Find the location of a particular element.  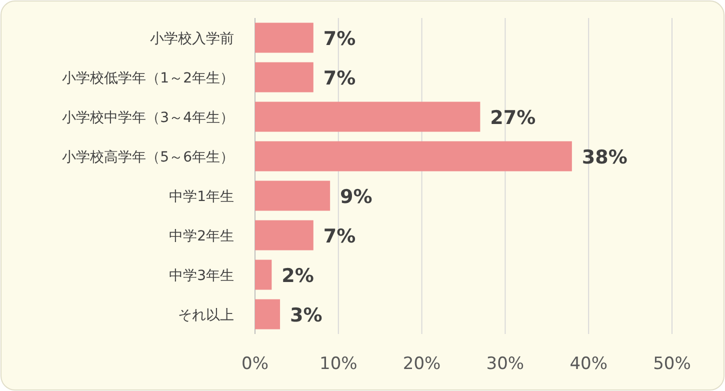

y-tick-label: それ以上 is located at coordinates (206, 315).